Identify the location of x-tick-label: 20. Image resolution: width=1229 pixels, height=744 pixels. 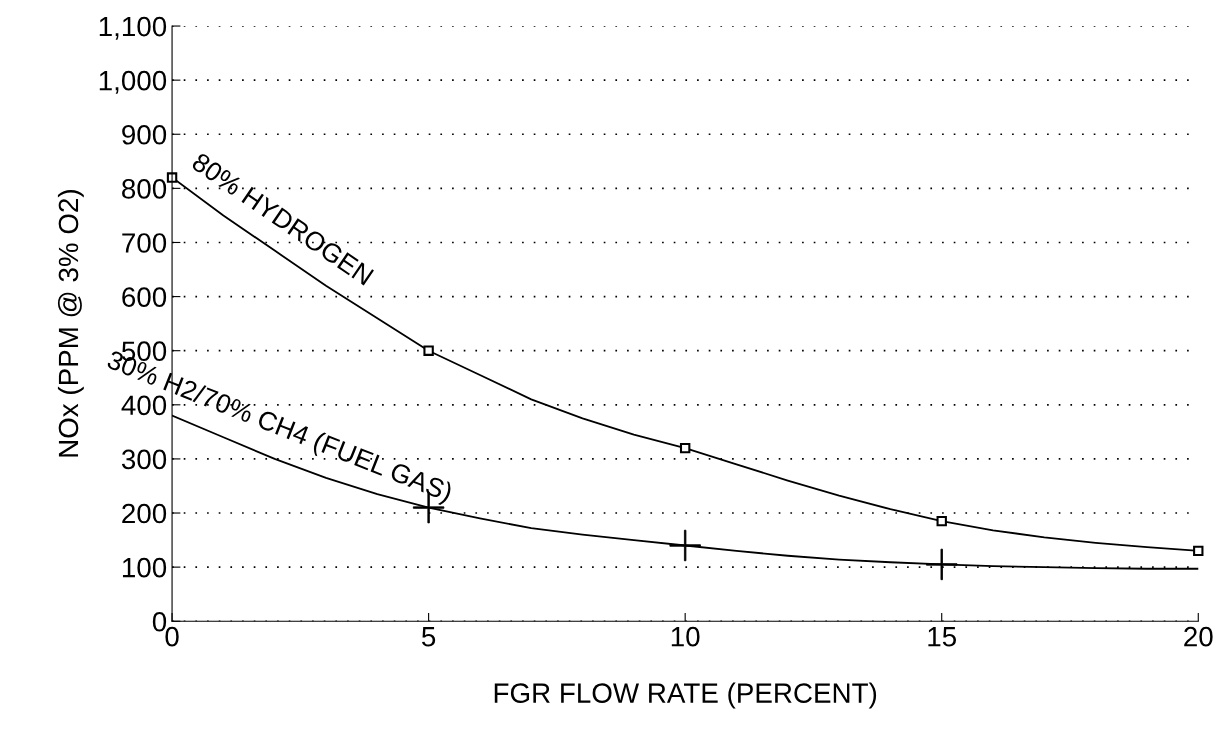
(1198, 636).